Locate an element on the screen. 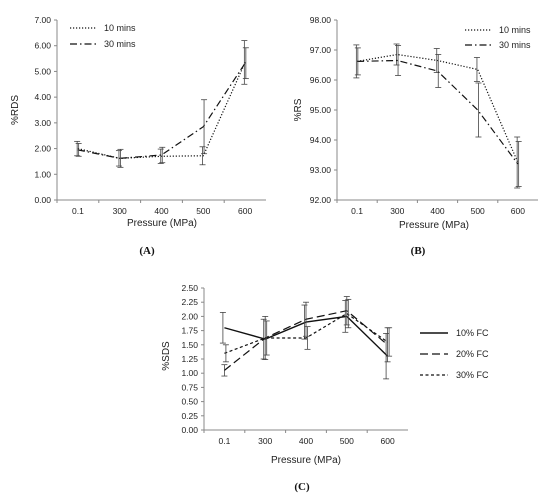 This screenshot has width=550, height=496. y-tick-label: 95.00 is located at coordinates (321, 110).